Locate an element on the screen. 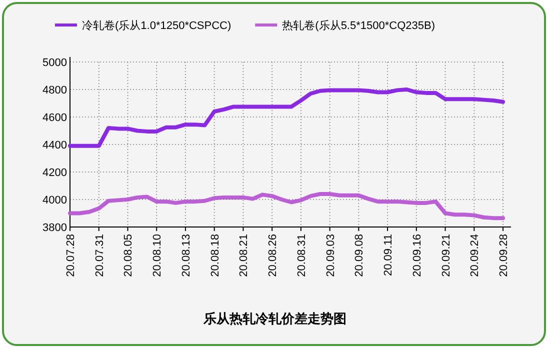  x-tick-label: 20.08.05 is located at coordinates (128, 255).